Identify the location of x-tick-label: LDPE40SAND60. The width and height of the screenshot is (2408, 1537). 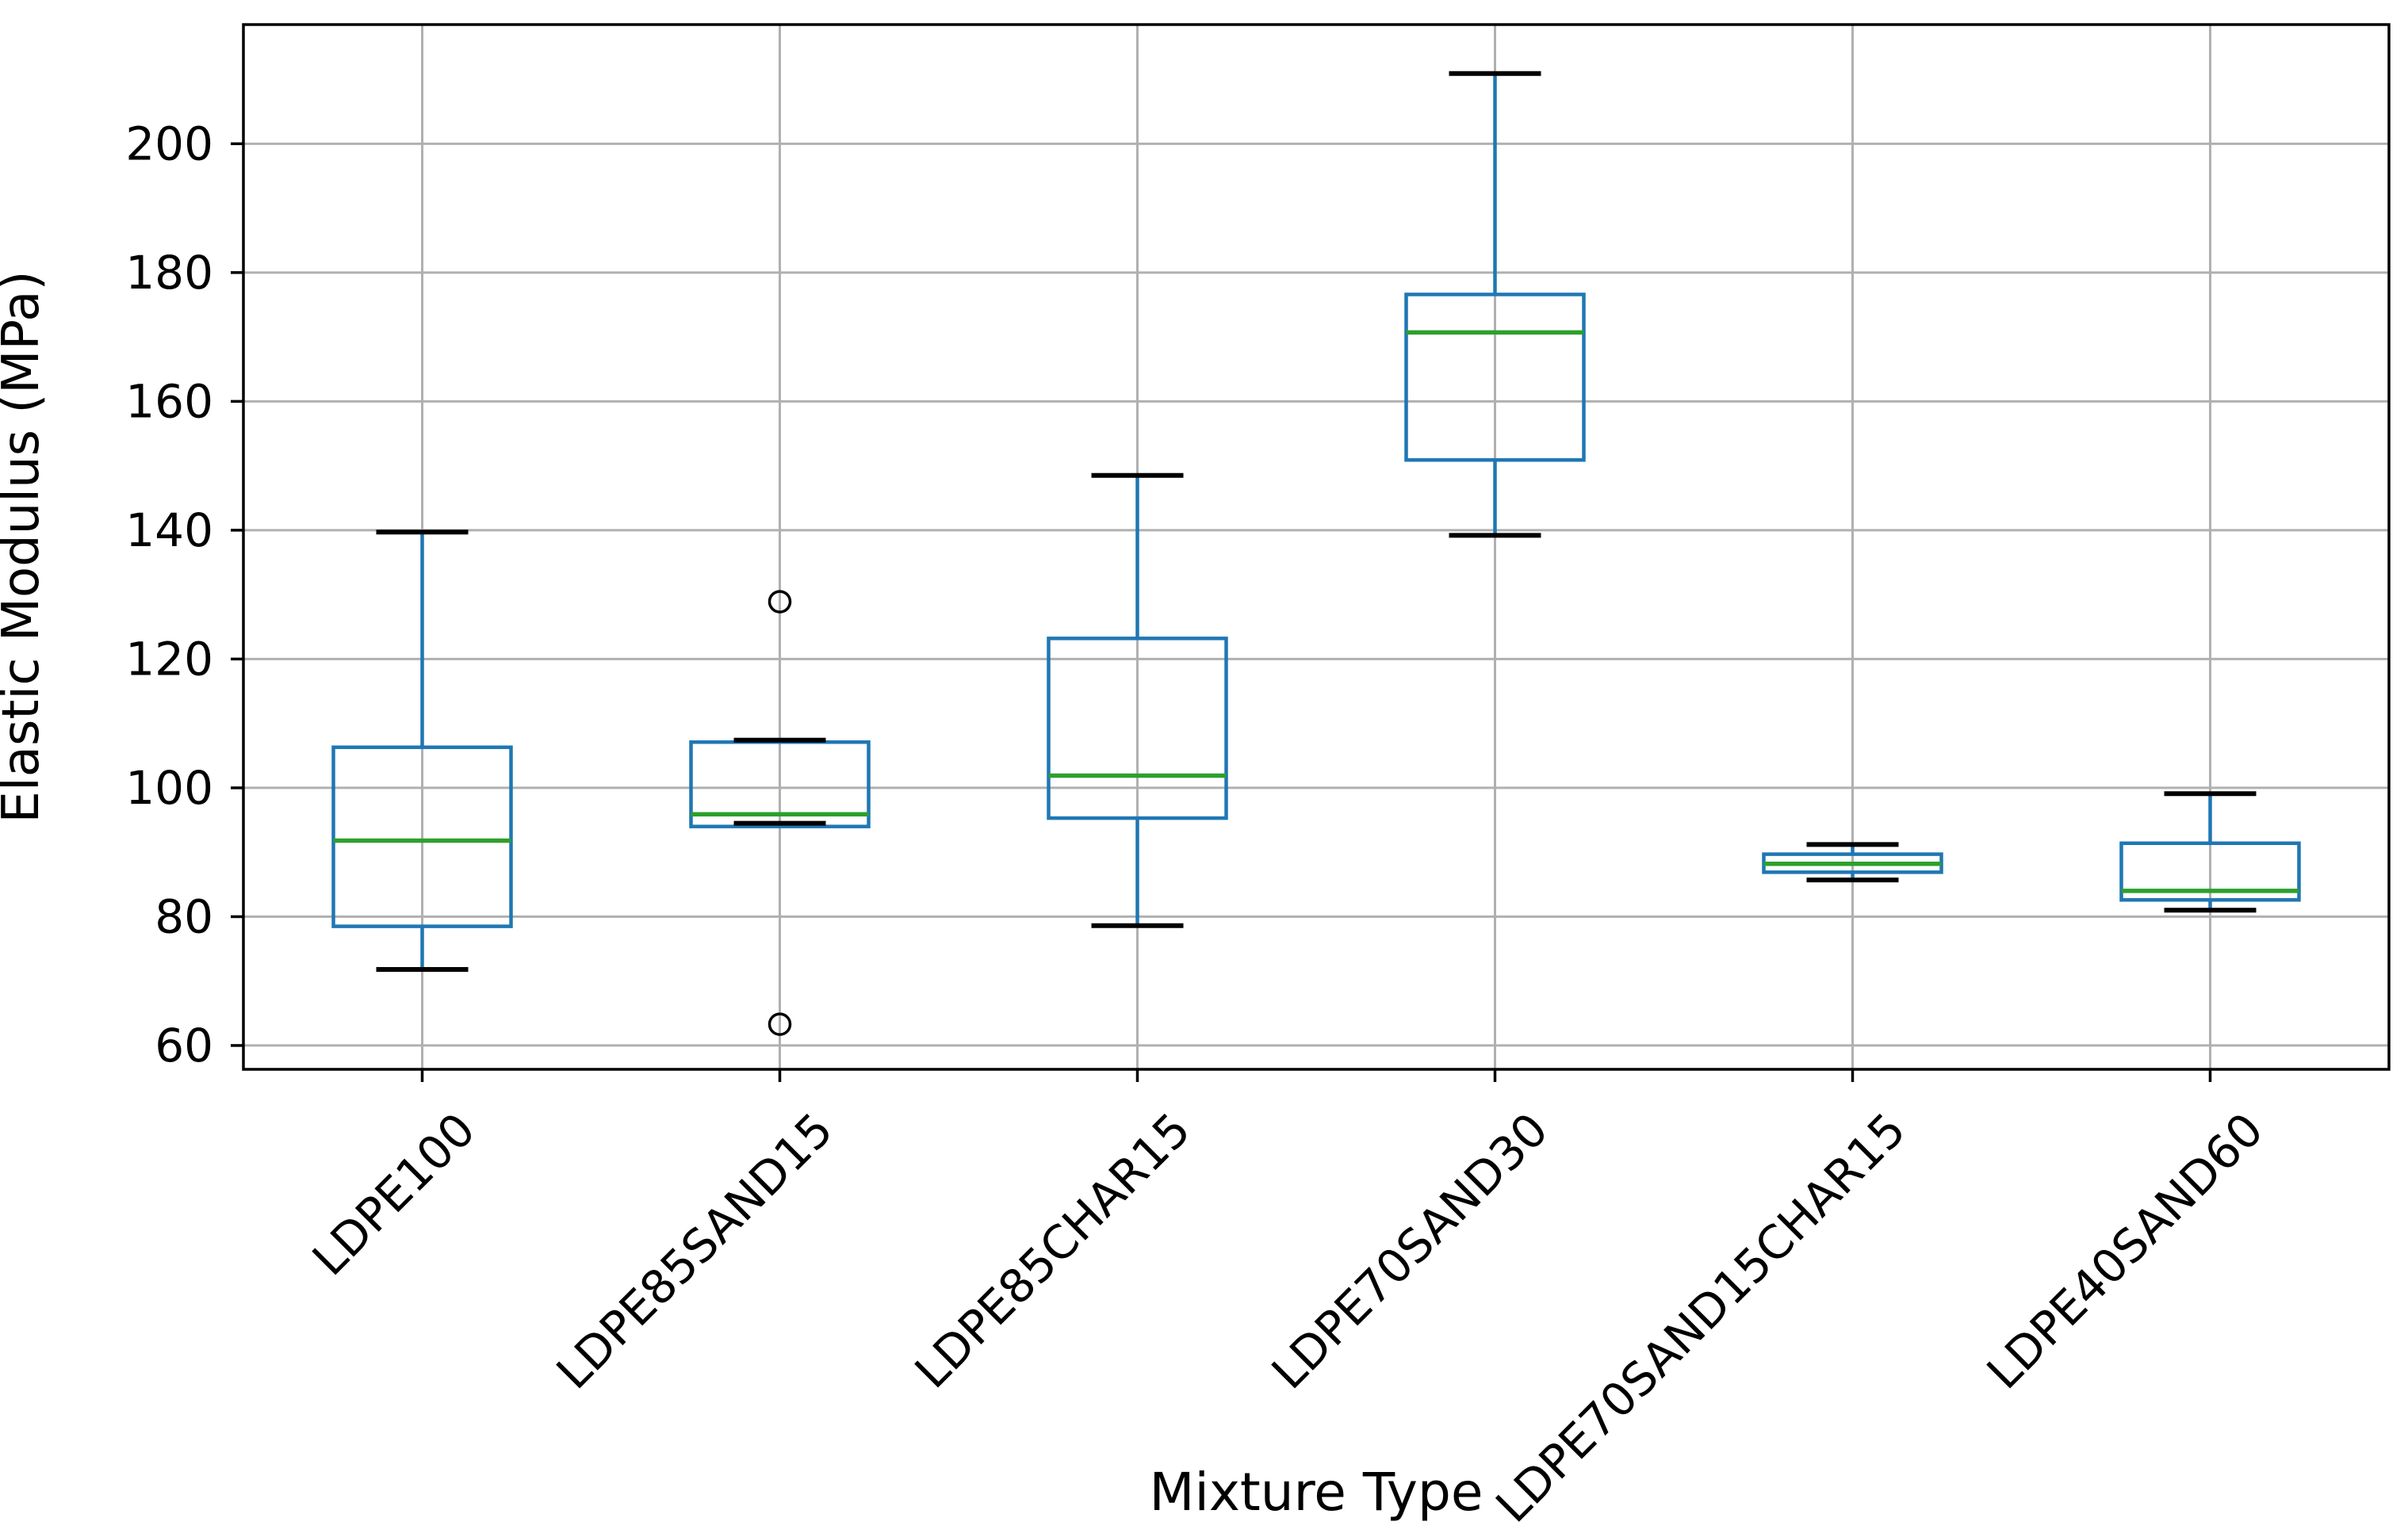
(2125, 1251).